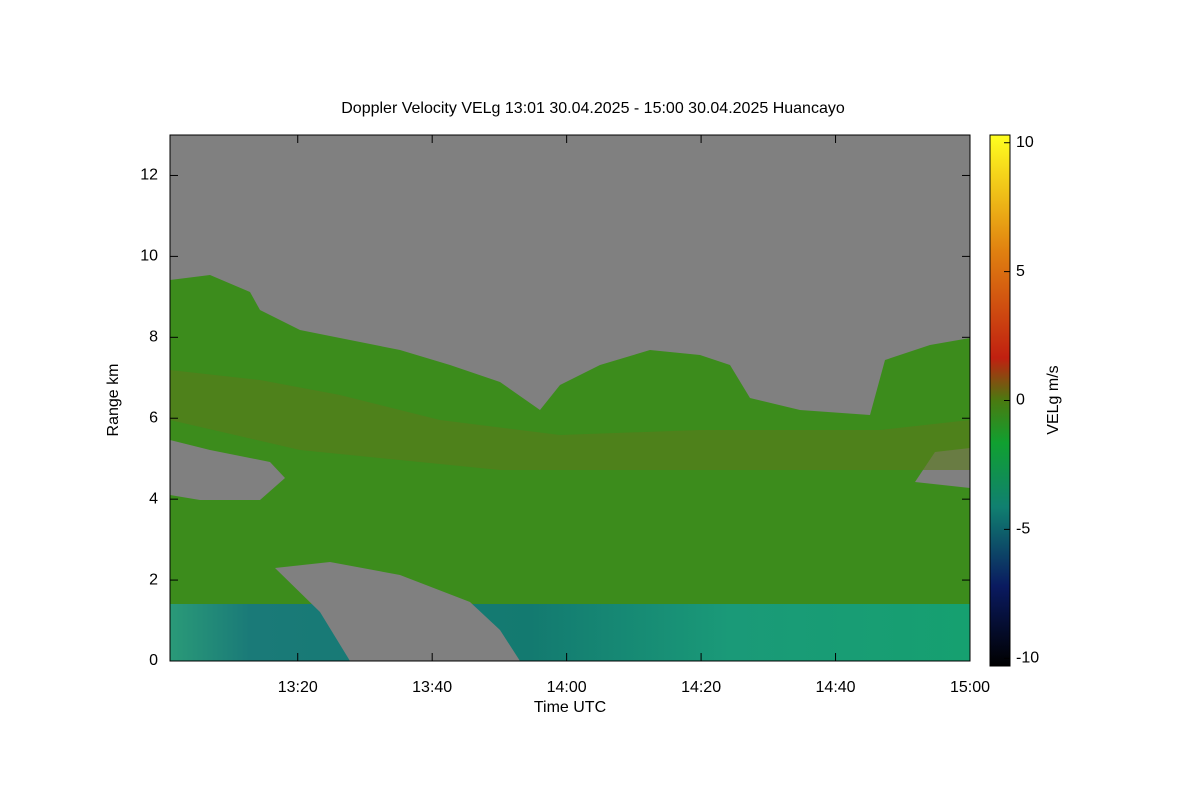 The height and width of the screenshot is (800, 1200). What do you see at coordinates (1020, 400) in the screenshot?
I see `colorbar-tick-label: 0` at bounding box center [1020, 400].